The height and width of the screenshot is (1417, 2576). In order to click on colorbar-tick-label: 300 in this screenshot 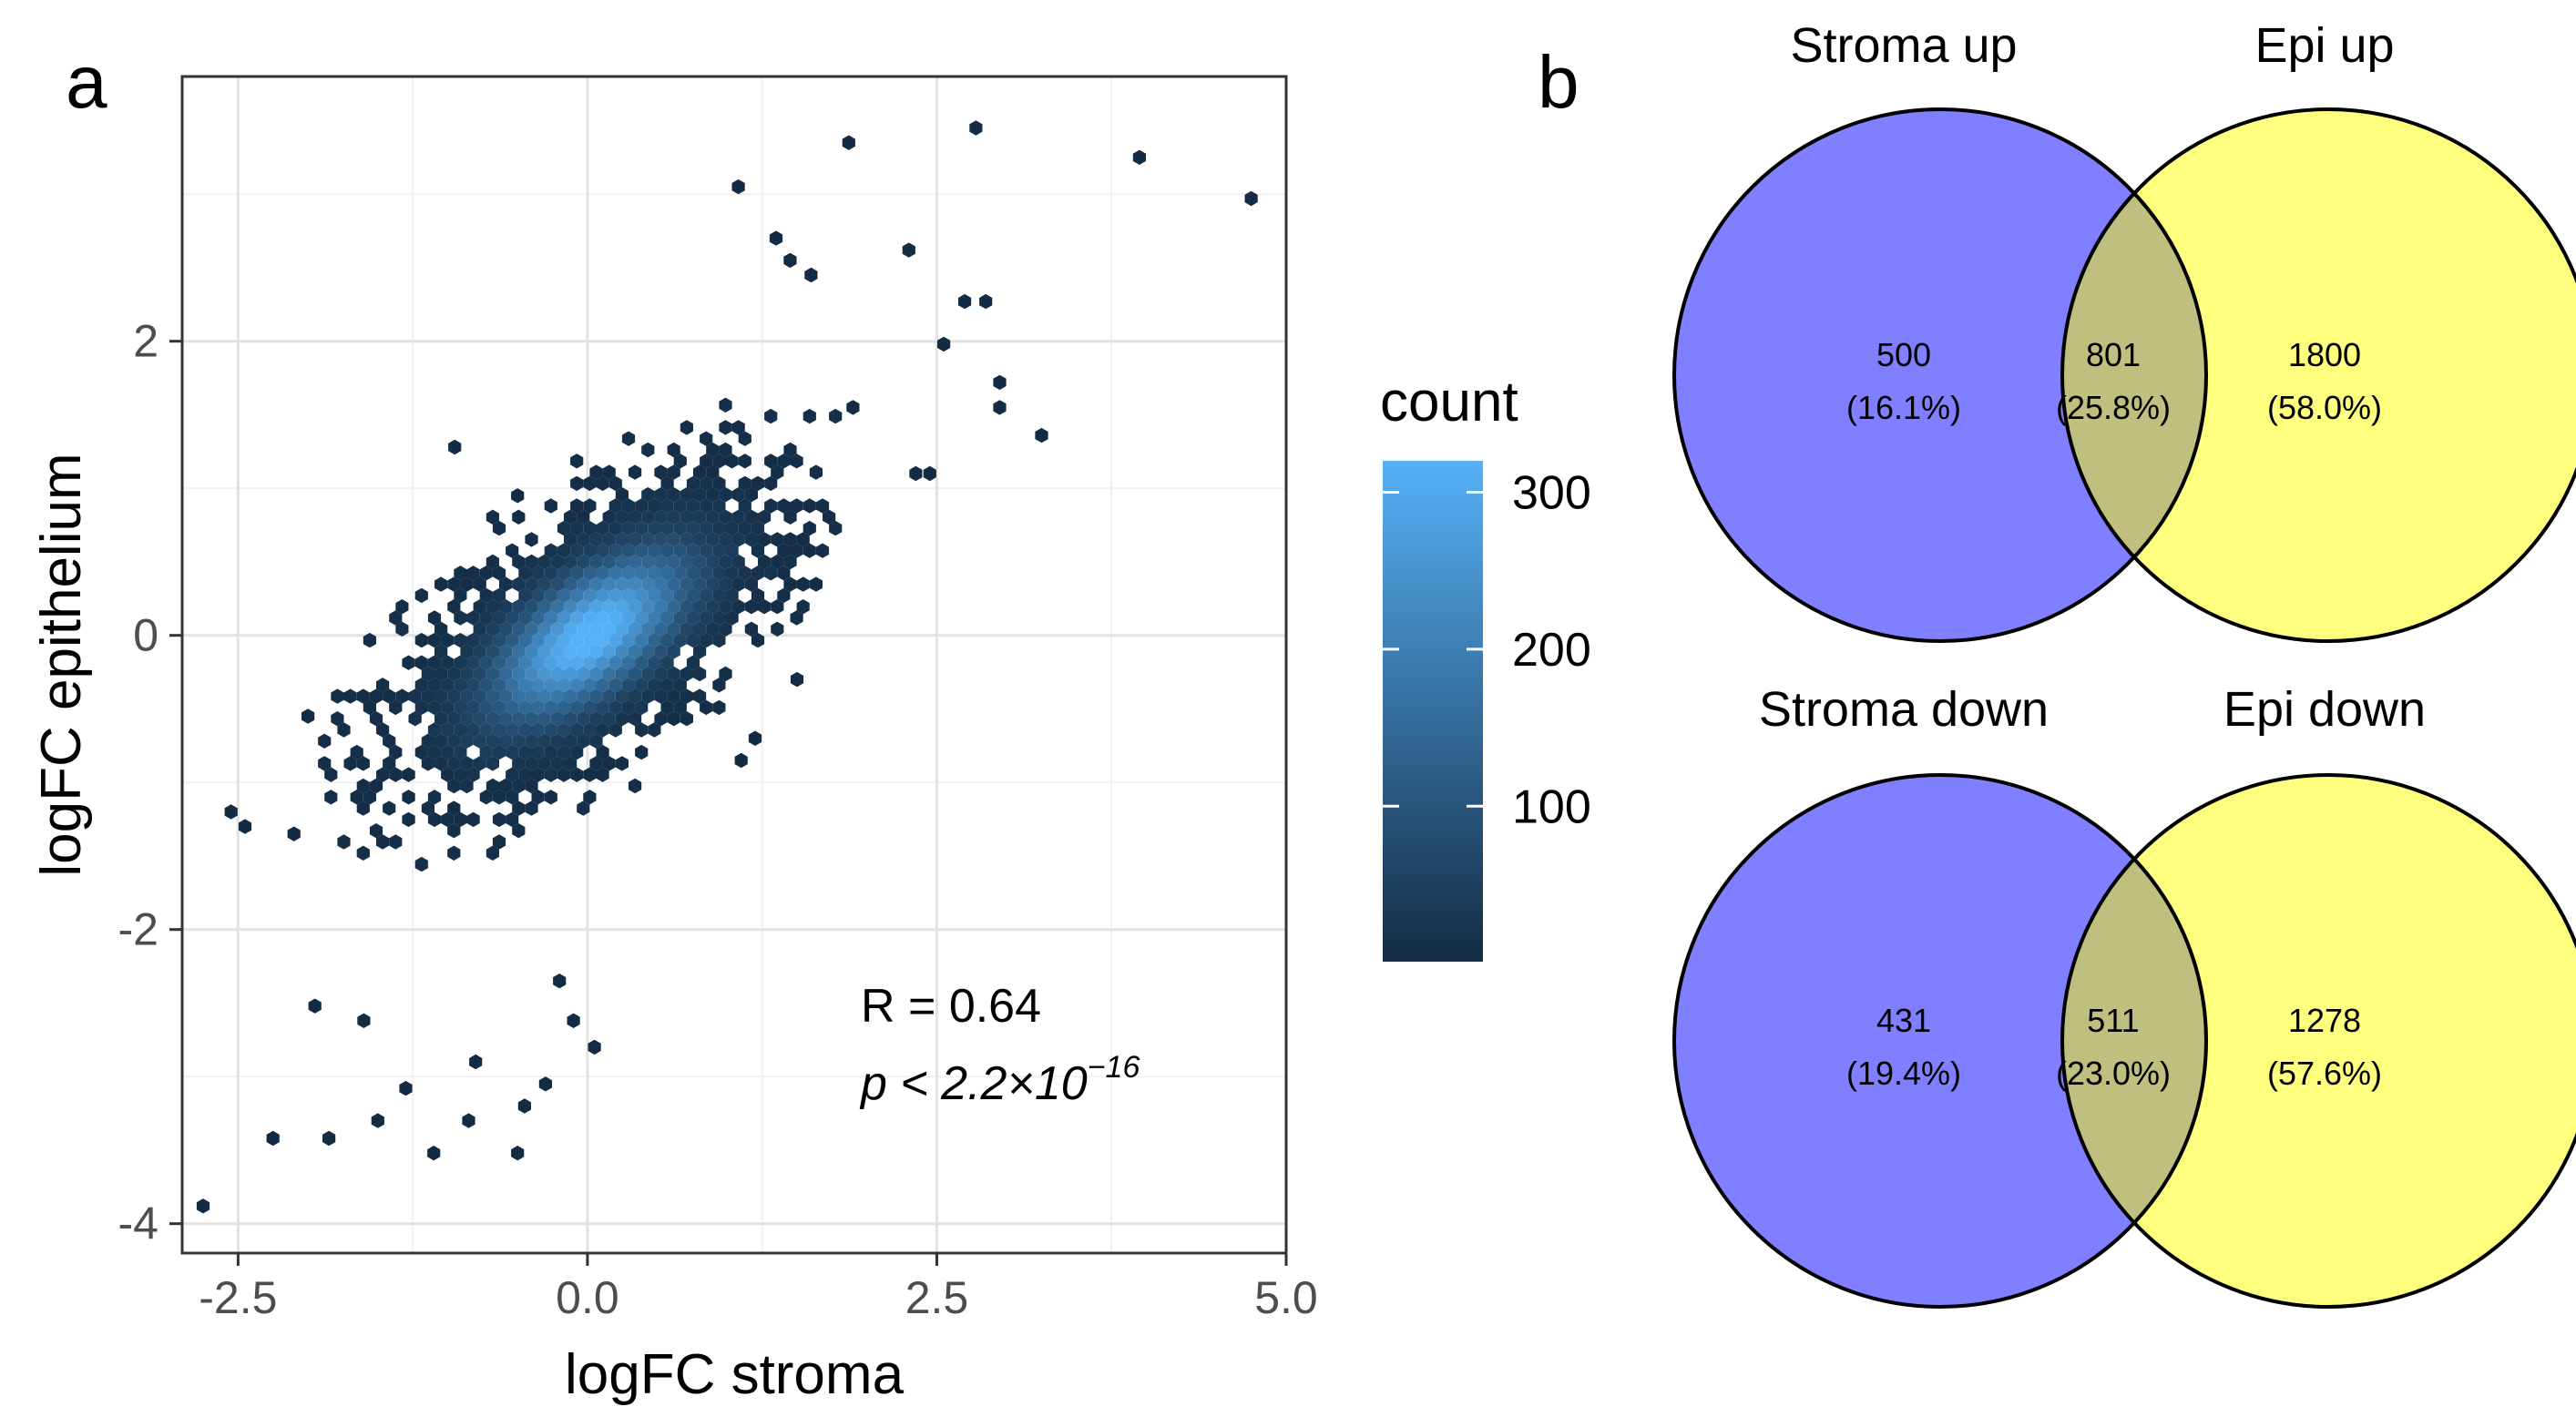, I will do `click(1551, 492)`.